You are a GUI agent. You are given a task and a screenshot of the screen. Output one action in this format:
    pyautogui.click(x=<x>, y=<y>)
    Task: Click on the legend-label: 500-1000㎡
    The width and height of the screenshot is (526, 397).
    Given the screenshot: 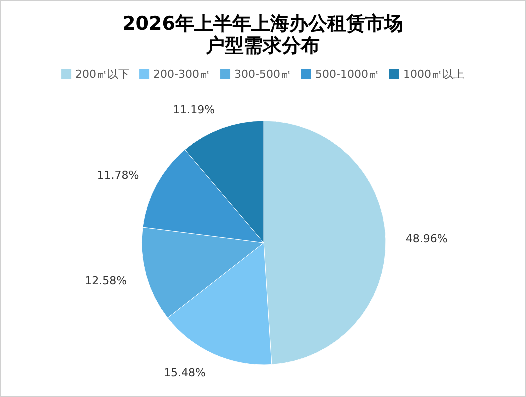 What is the action you would take?
    pyautogui.click(x=347, y=74)
    